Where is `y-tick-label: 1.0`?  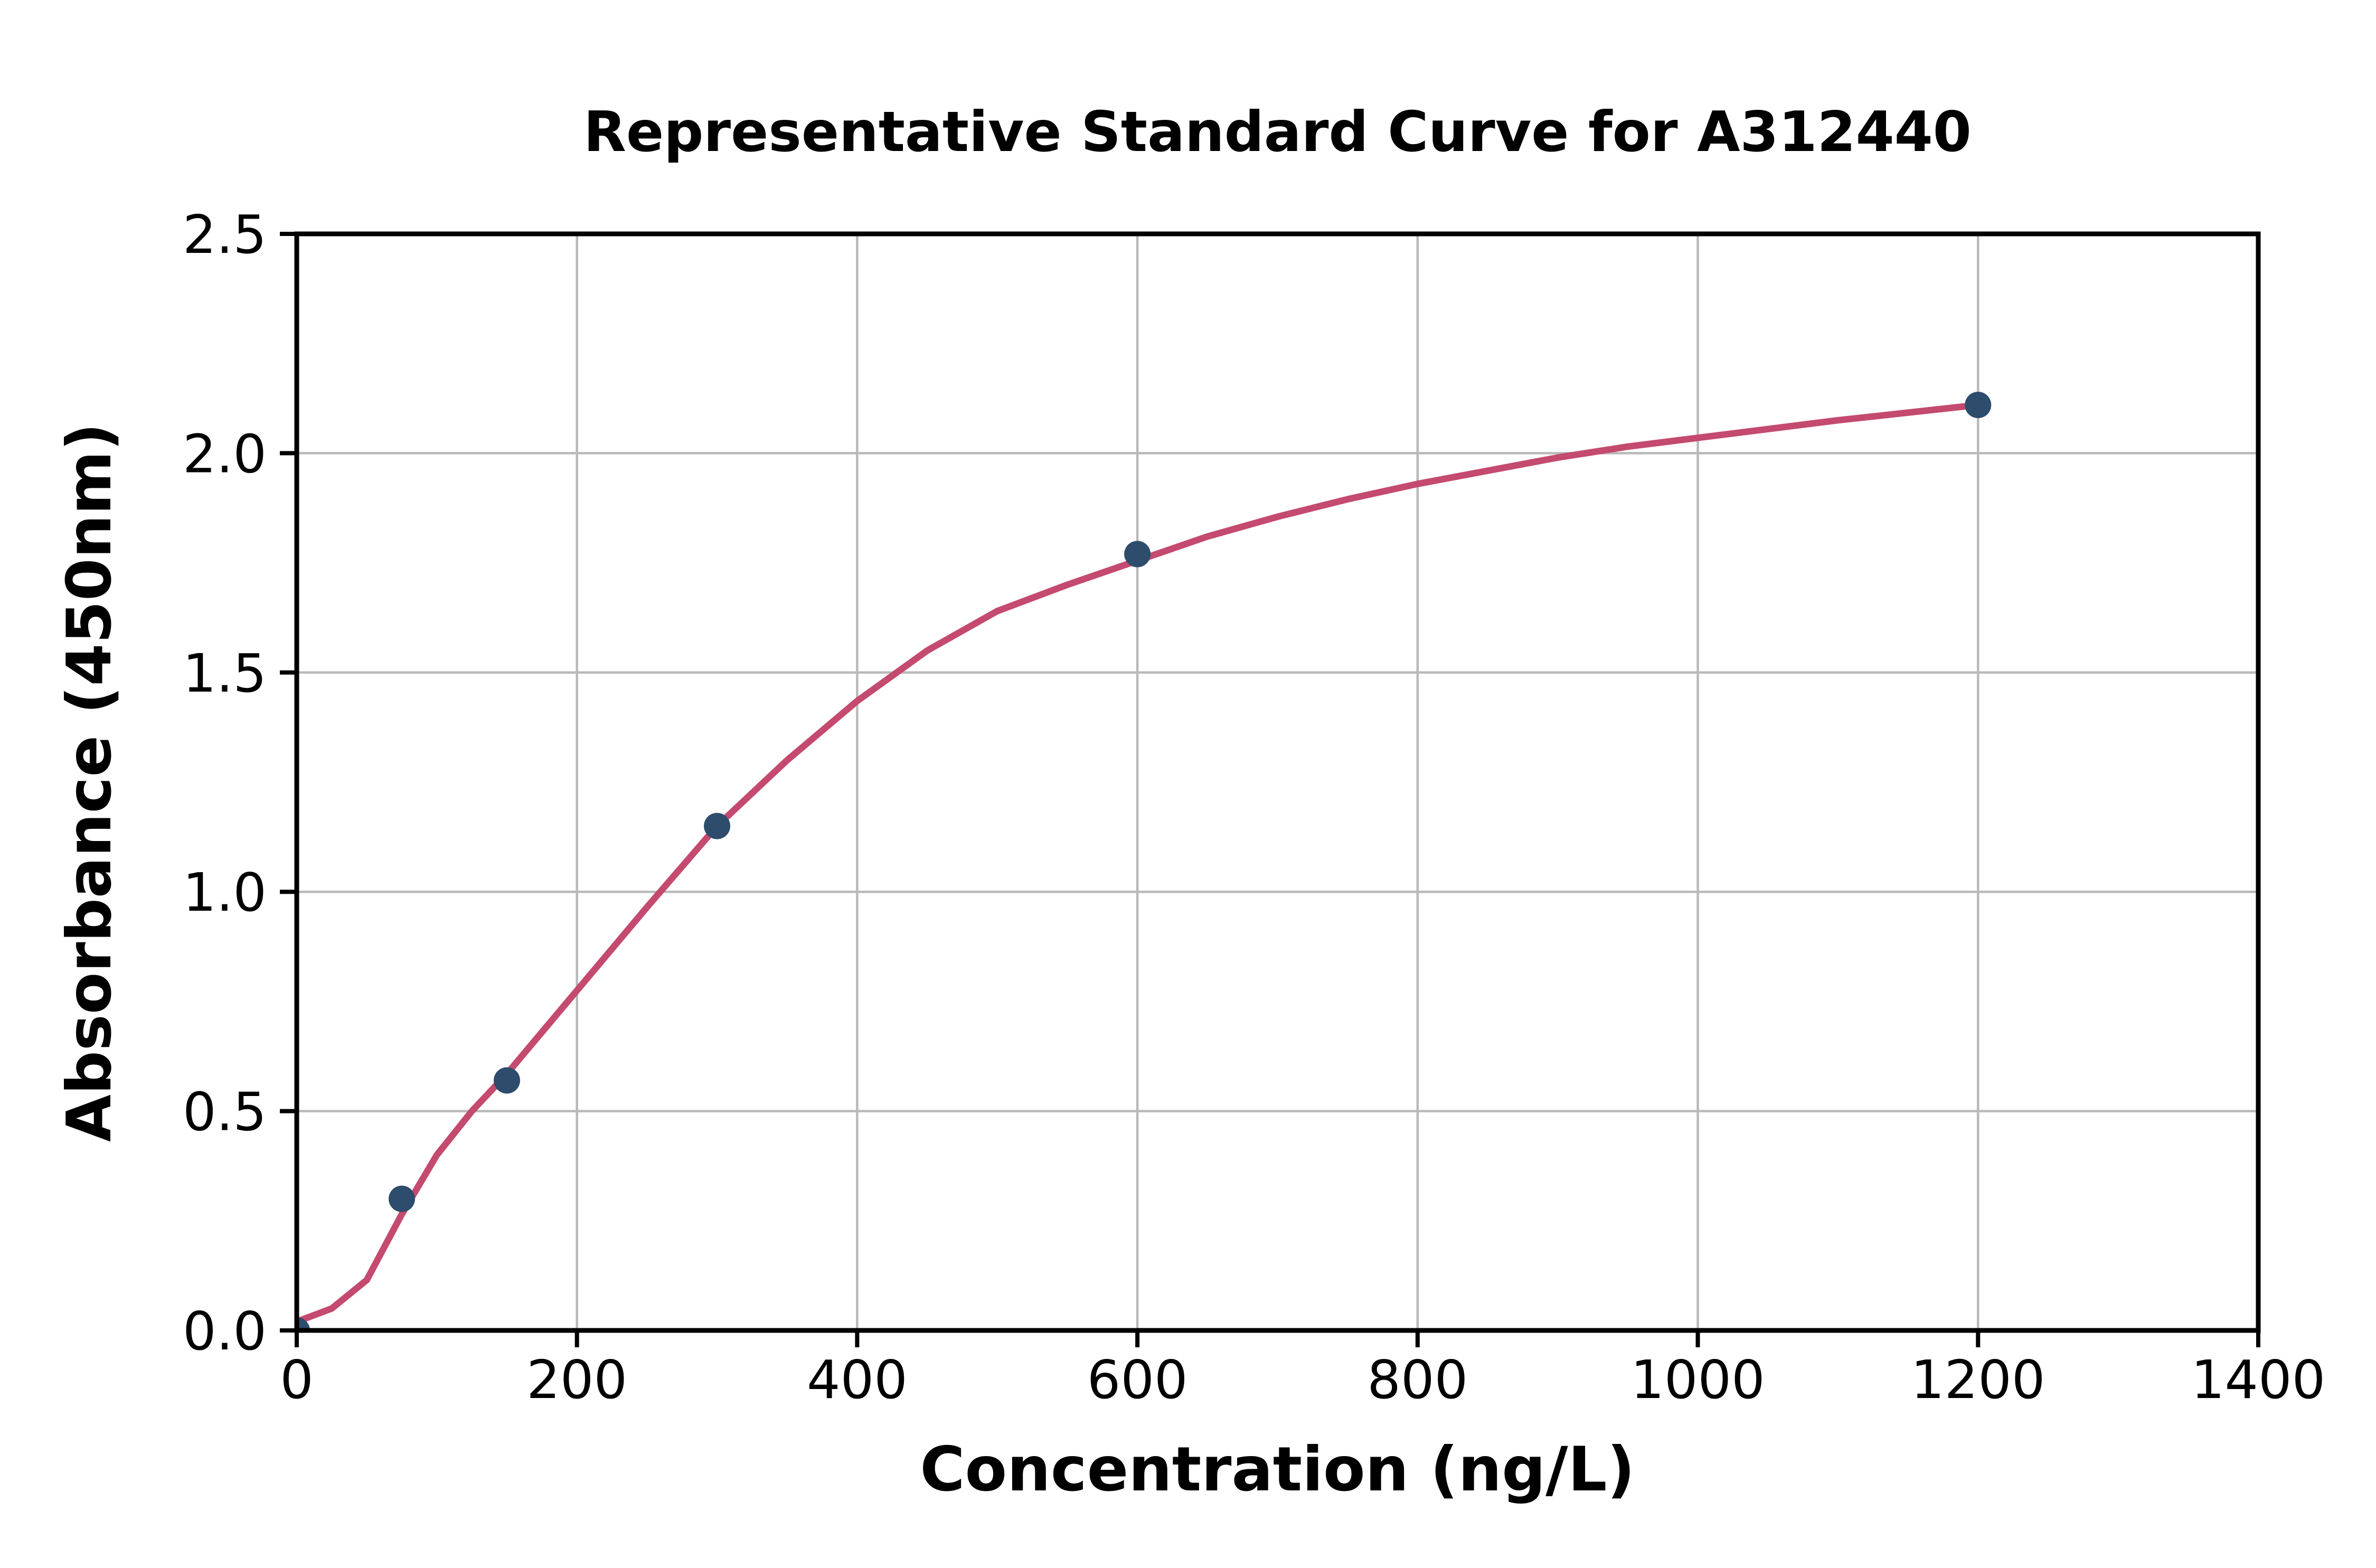
y-tick-label: 1.0 is located at coordinates (225, 892).